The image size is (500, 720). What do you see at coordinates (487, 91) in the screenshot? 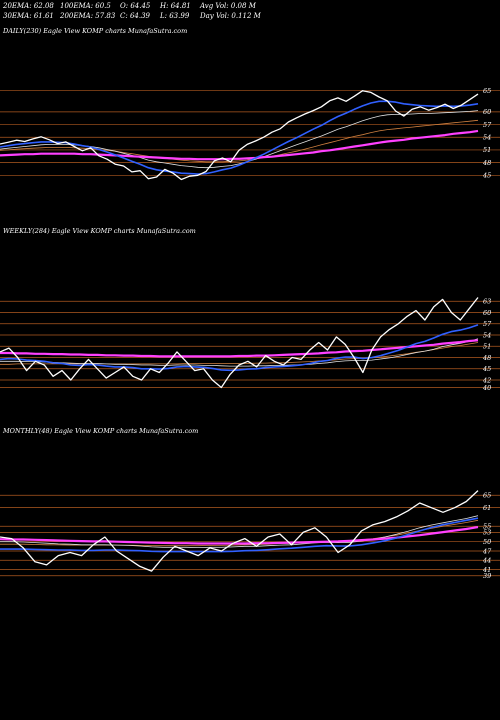
I see `daily-y-tick-label: 65` at bounding box center [487, 91].